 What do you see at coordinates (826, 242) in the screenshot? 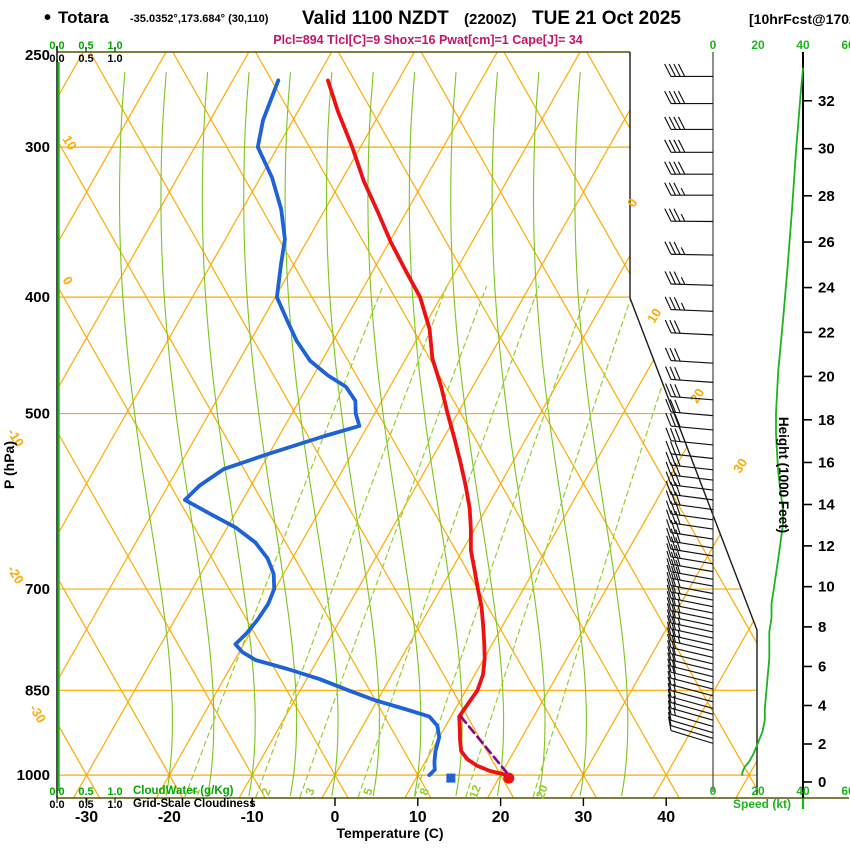
I see `height-tick-label: 26` at bounding box center [826, 242].